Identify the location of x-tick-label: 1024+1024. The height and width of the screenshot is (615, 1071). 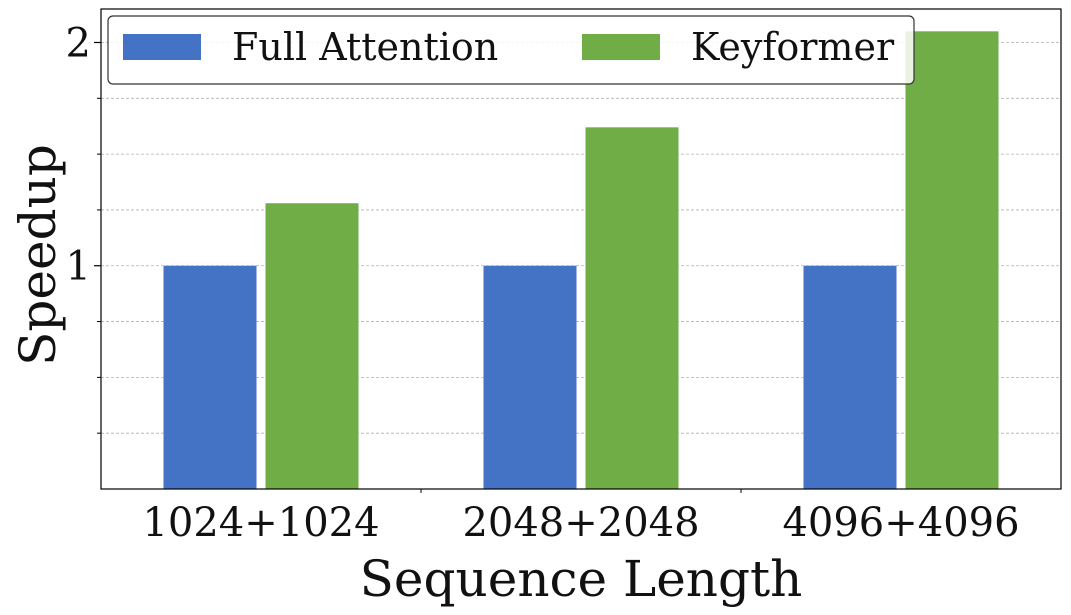
(260, 523).